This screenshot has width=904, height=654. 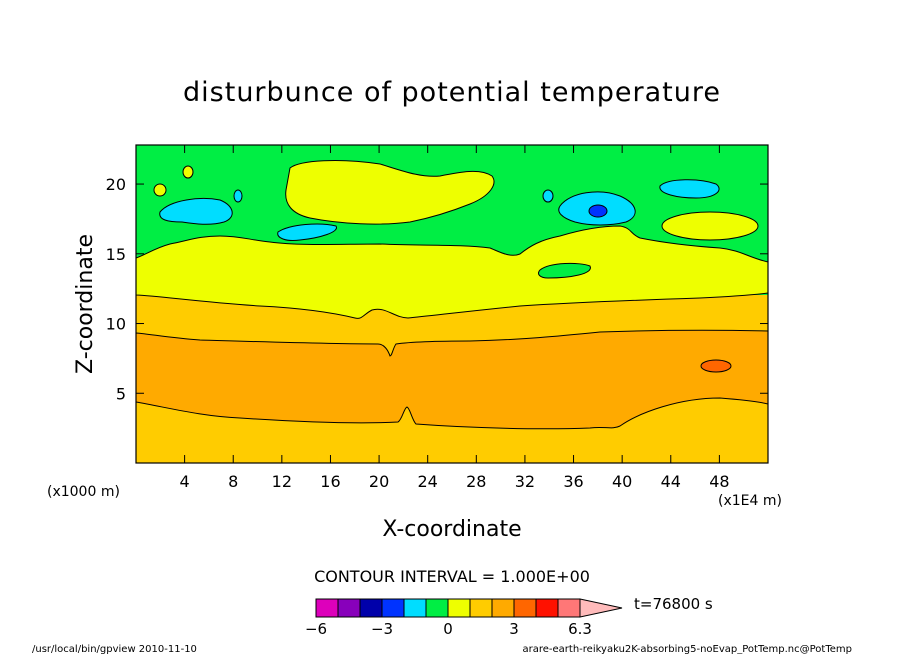 I want to click on colorbar-tick-label: 0, so click(x=448, y=629).